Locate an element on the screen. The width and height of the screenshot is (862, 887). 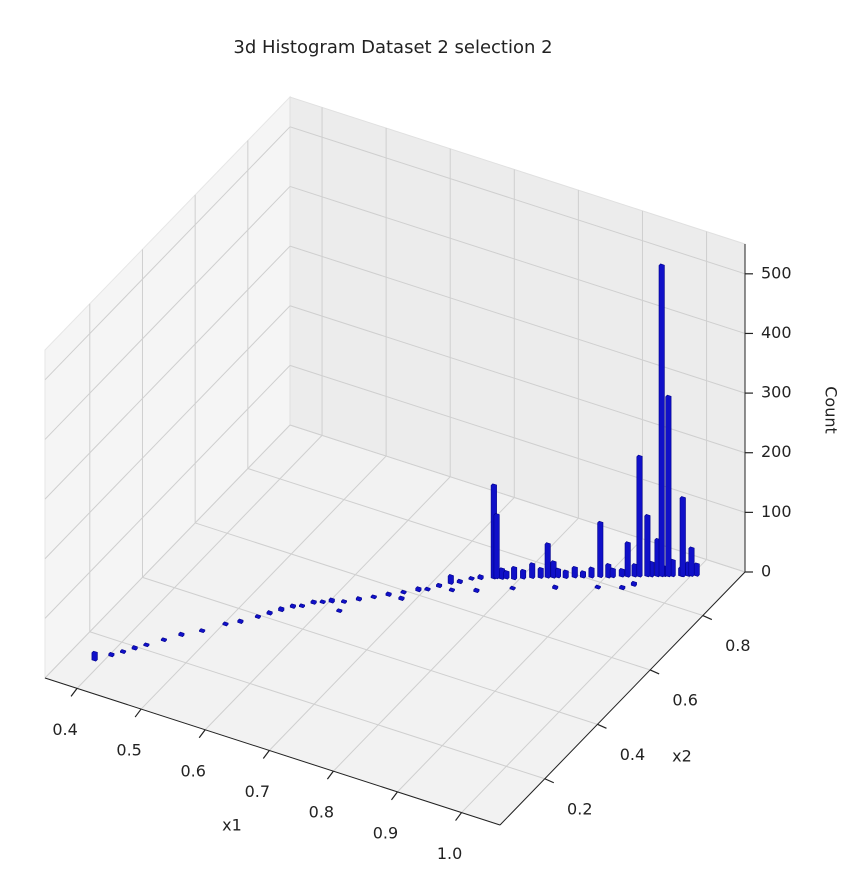
z-tick-label: 100 is located at coordinates (776, 511).